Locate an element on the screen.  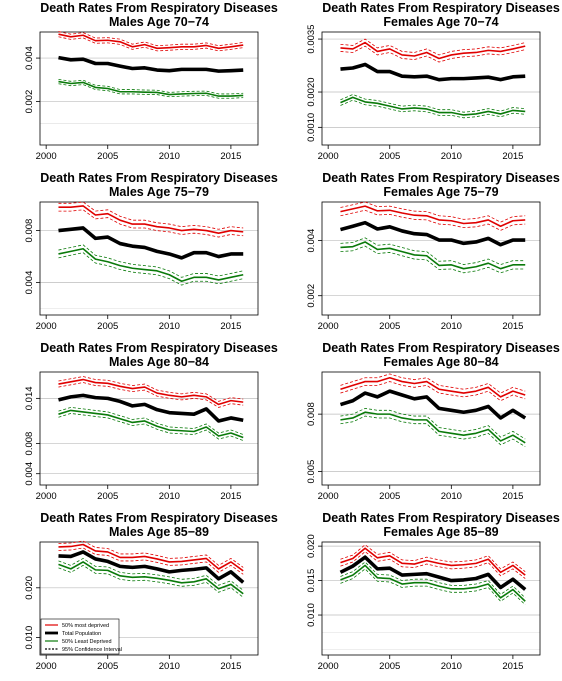
chart-subtitle: Females Age 75−79 is located at coordinates (440, 192).